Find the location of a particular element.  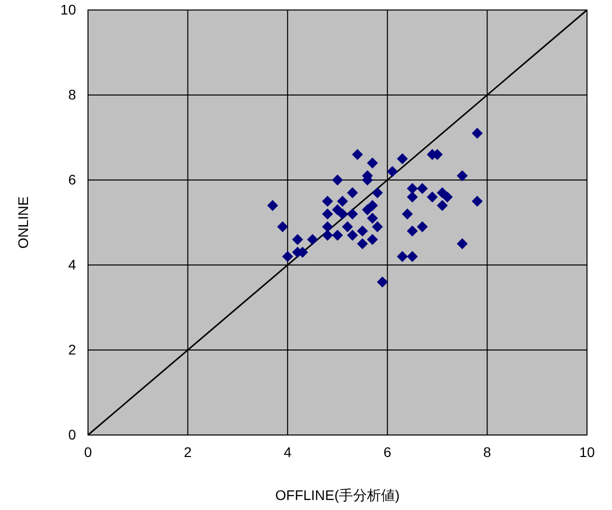

y-tick-label: 2 is located at coordinates (72, 349).